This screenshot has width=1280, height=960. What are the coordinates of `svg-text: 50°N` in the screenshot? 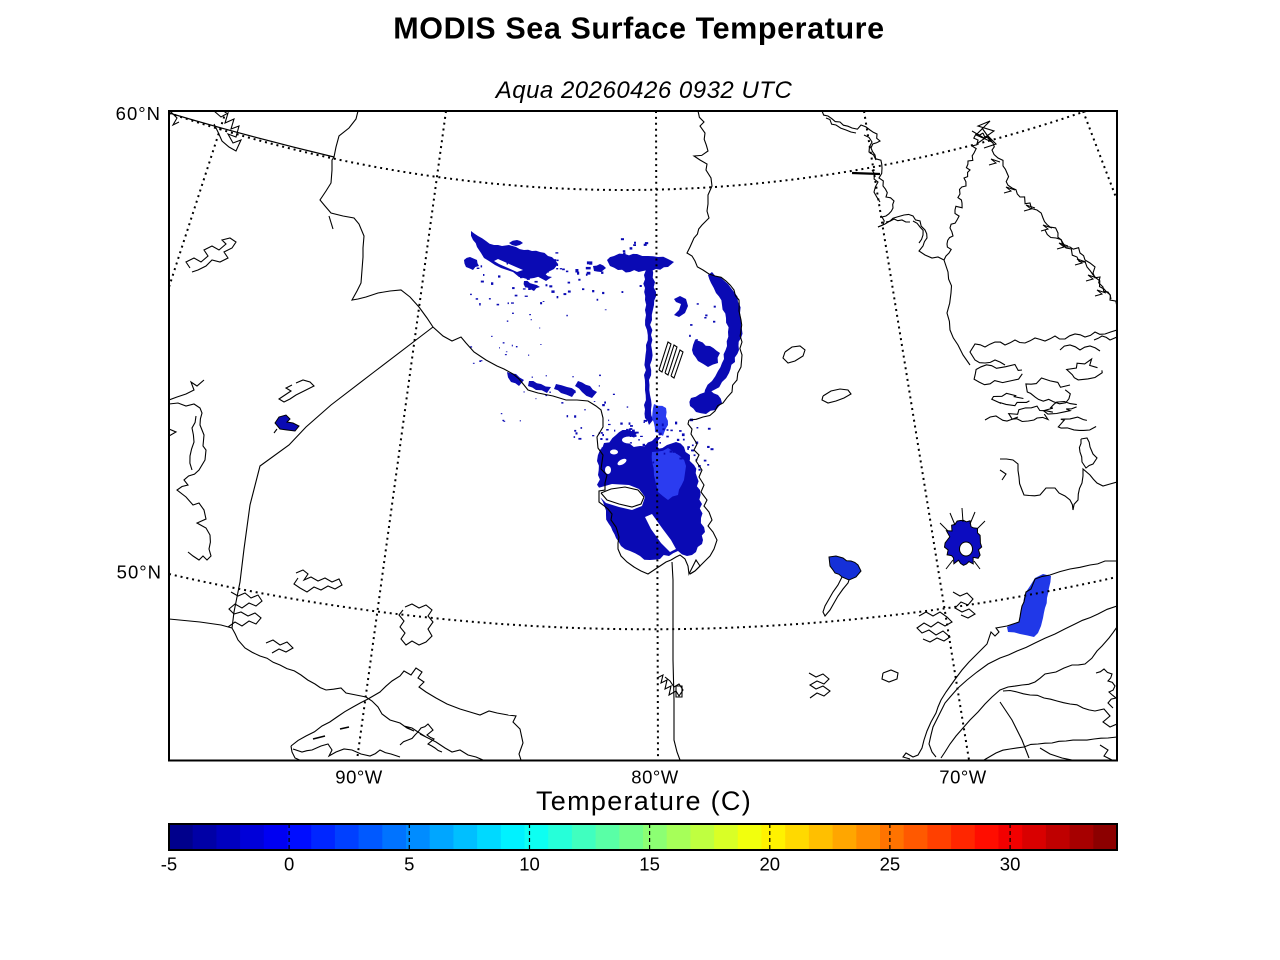 It's located at (139, 572).